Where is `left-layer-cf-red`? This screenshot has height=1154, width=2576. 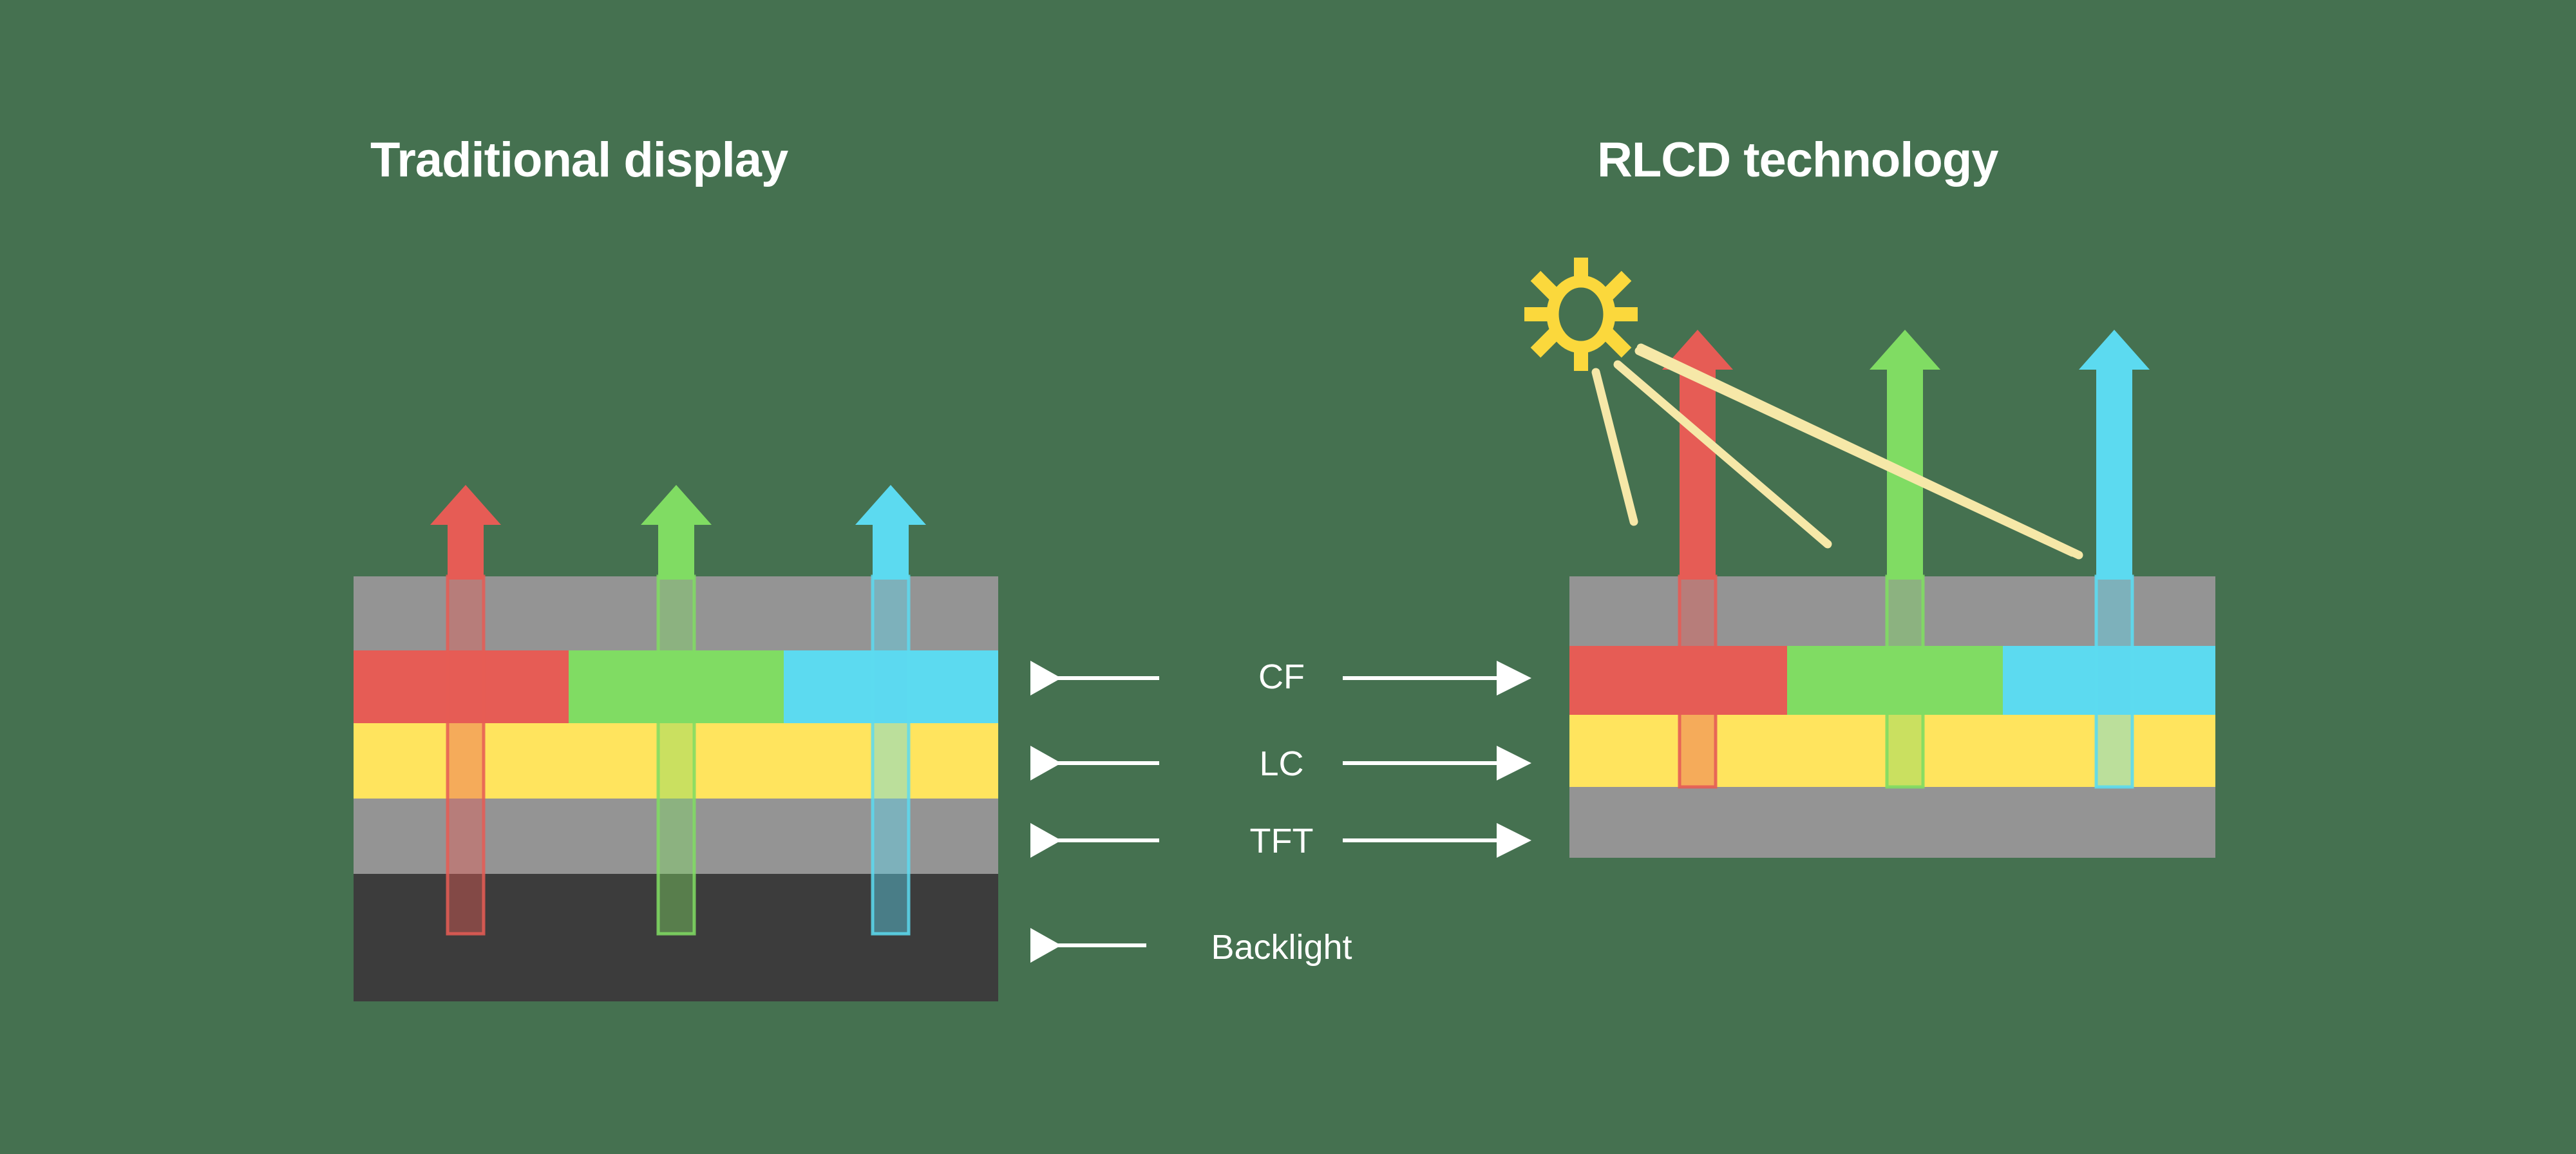
left-layer-cf-red is located at coordinates (462, 686).